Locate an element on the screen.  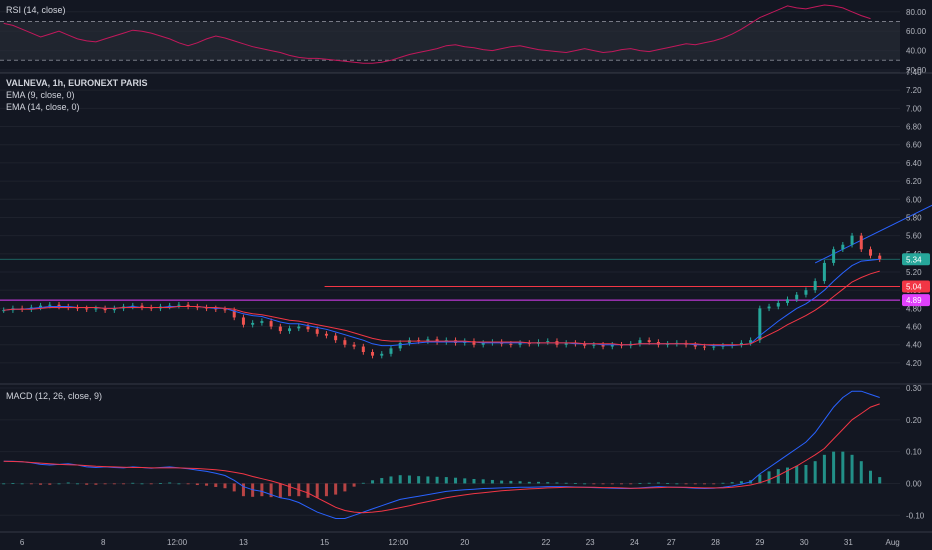
y-tick-label: 6.40 is located at coordinates (914, 163).